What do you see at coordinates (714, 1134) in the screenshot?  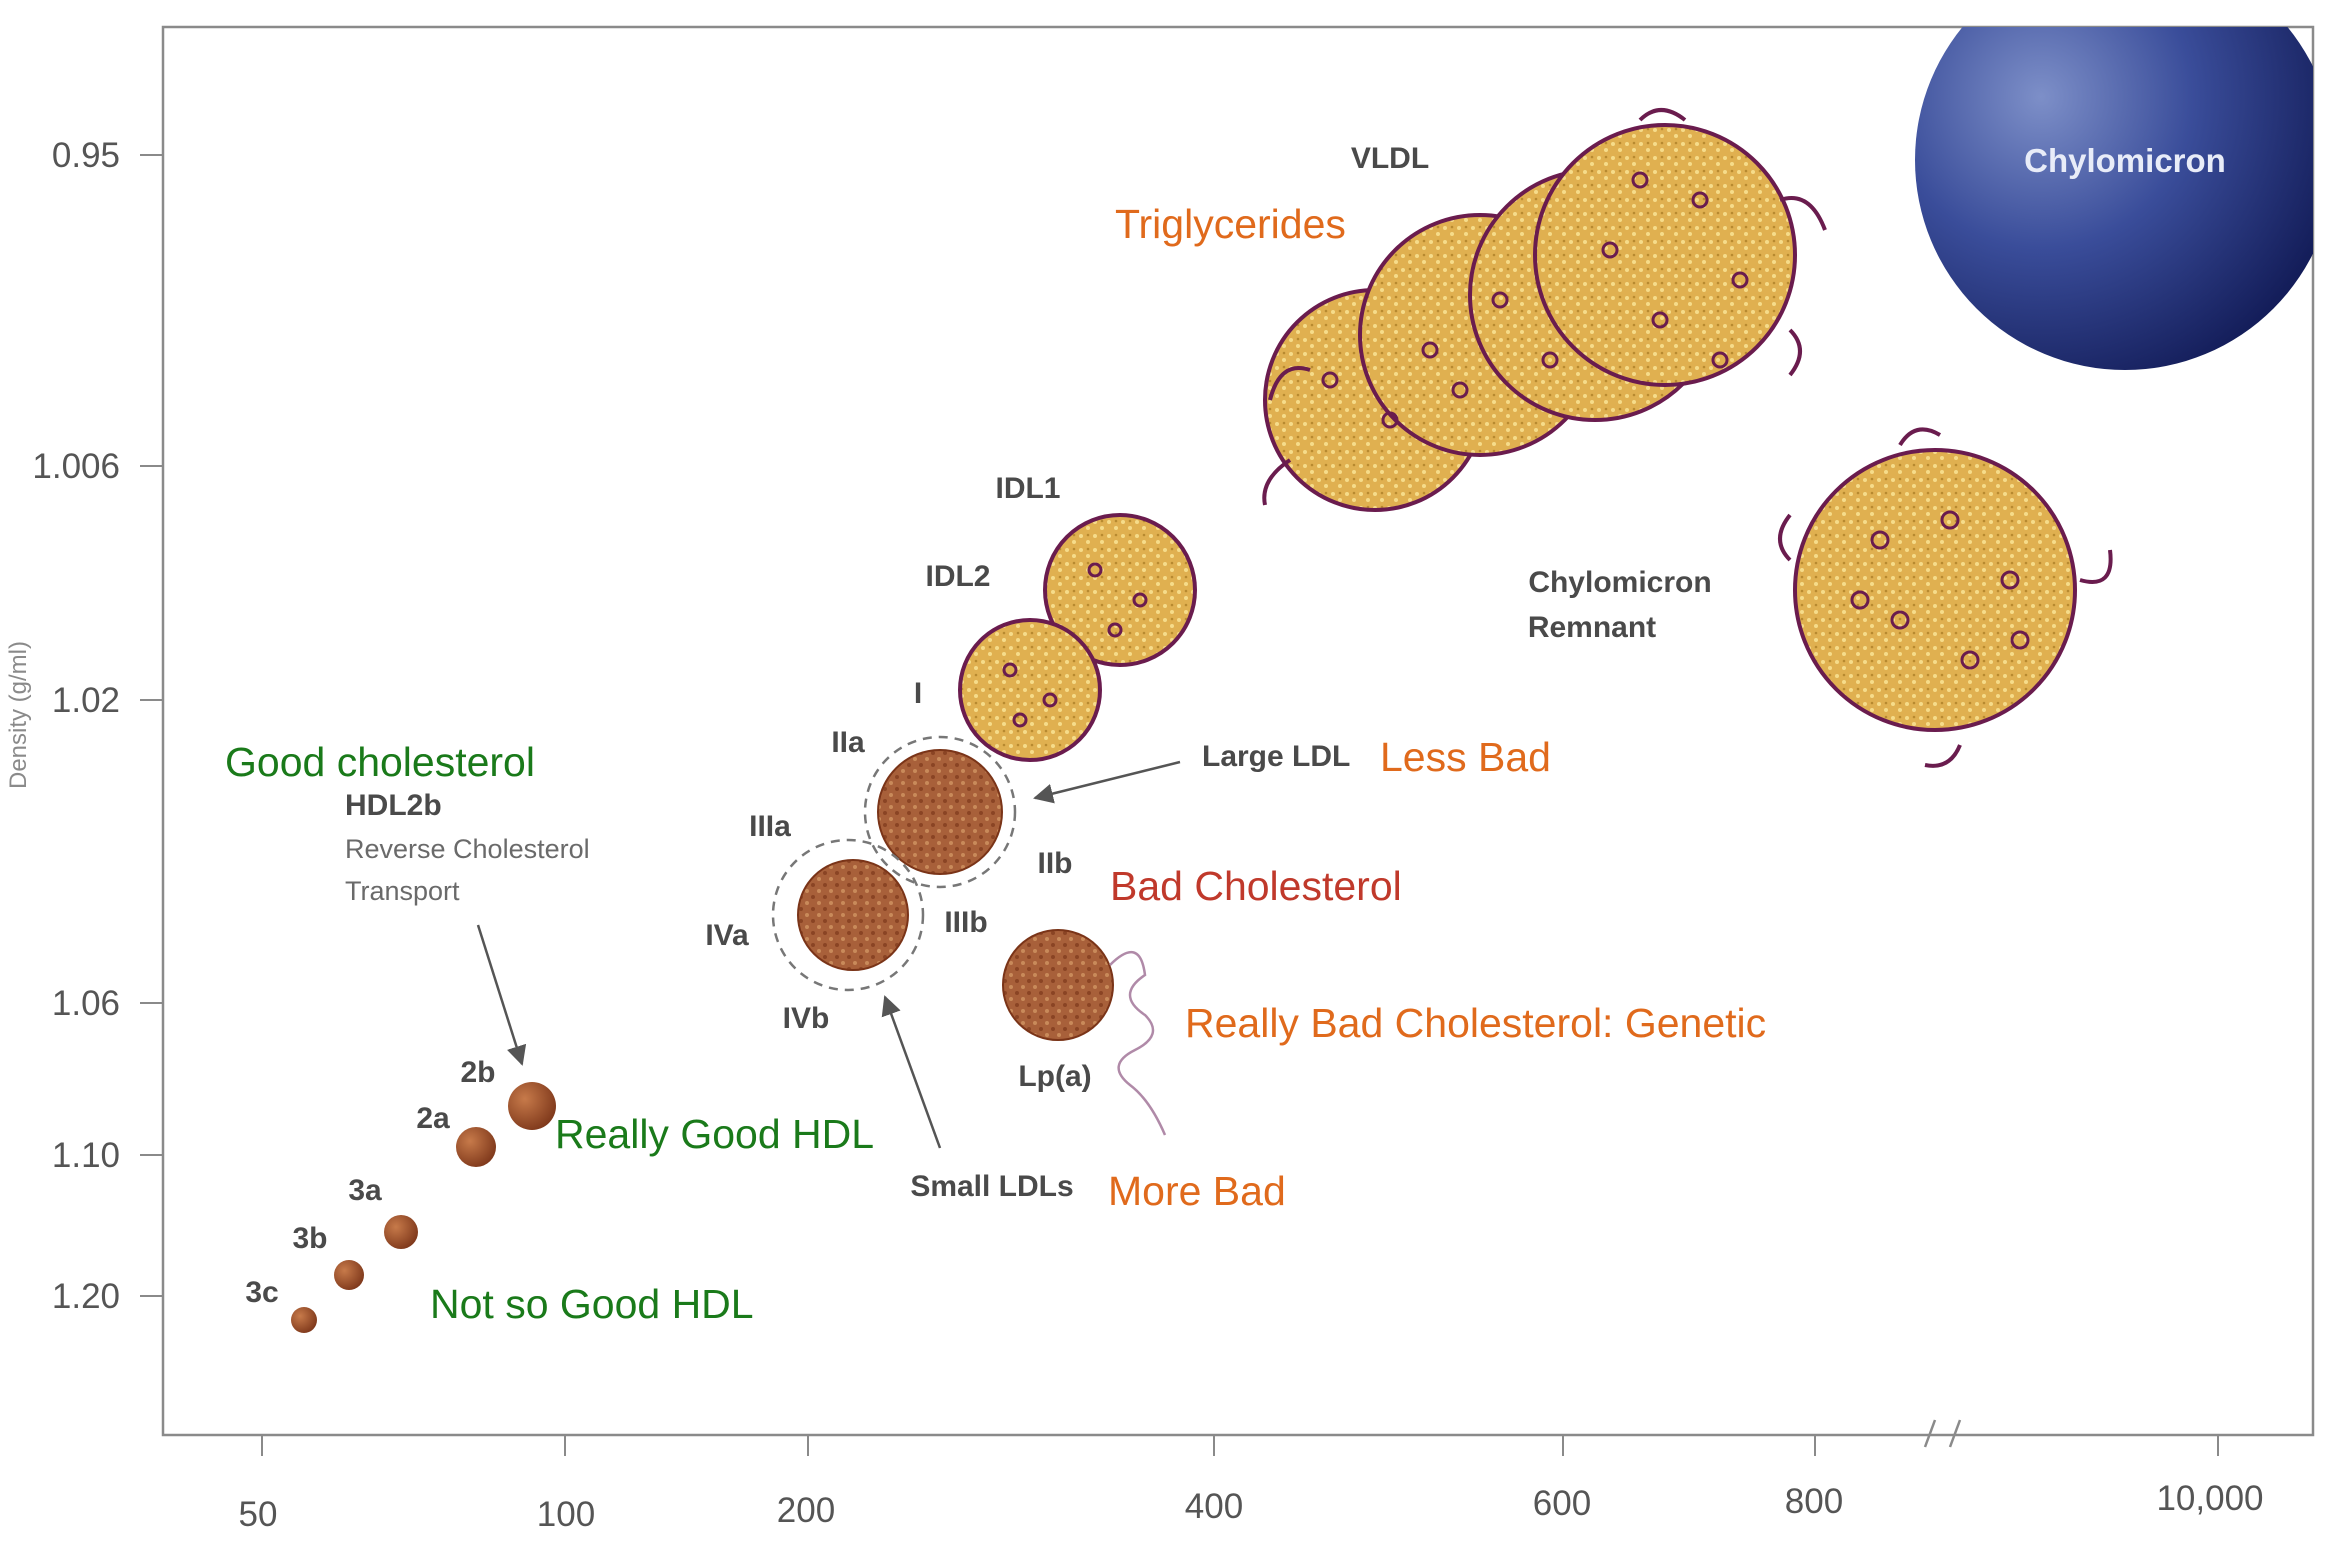 I see `really-good-hdl-annotation: Really Good HDL` at bounding box center [714, 1134].